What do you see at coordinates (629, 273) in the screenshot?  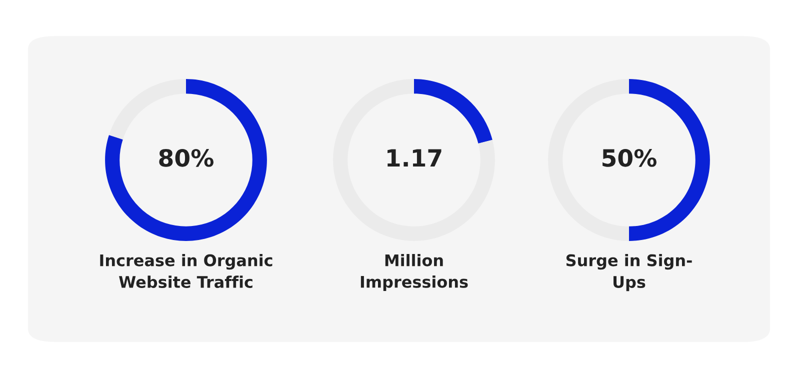 I see `text: Surge in Sign- Ups` at bounding box center [629, 273].